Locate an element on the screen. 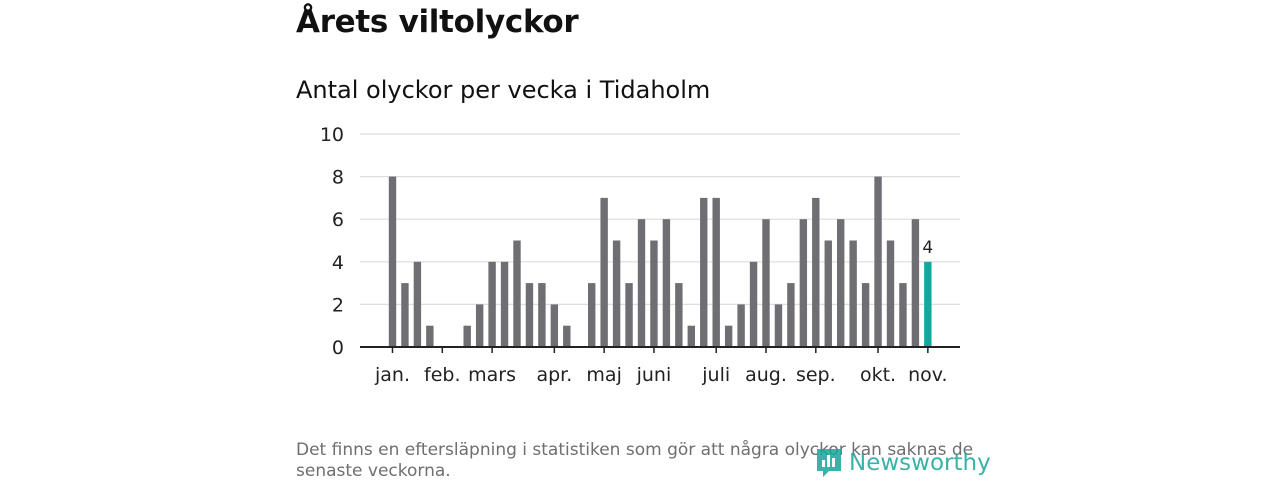 The width and height of the screenshot is (1280, 482). newsworthy-logo-icon is located at coordinates (829, 463).